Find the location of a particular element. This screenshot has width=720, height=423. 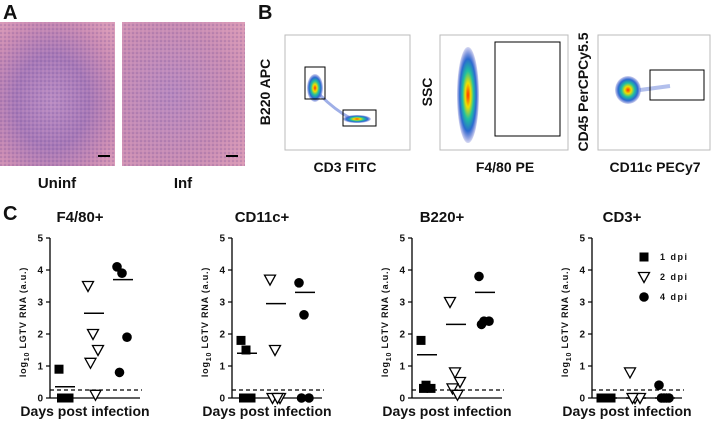

legend-label: 2 dpi is located at coordinates (674, 277).